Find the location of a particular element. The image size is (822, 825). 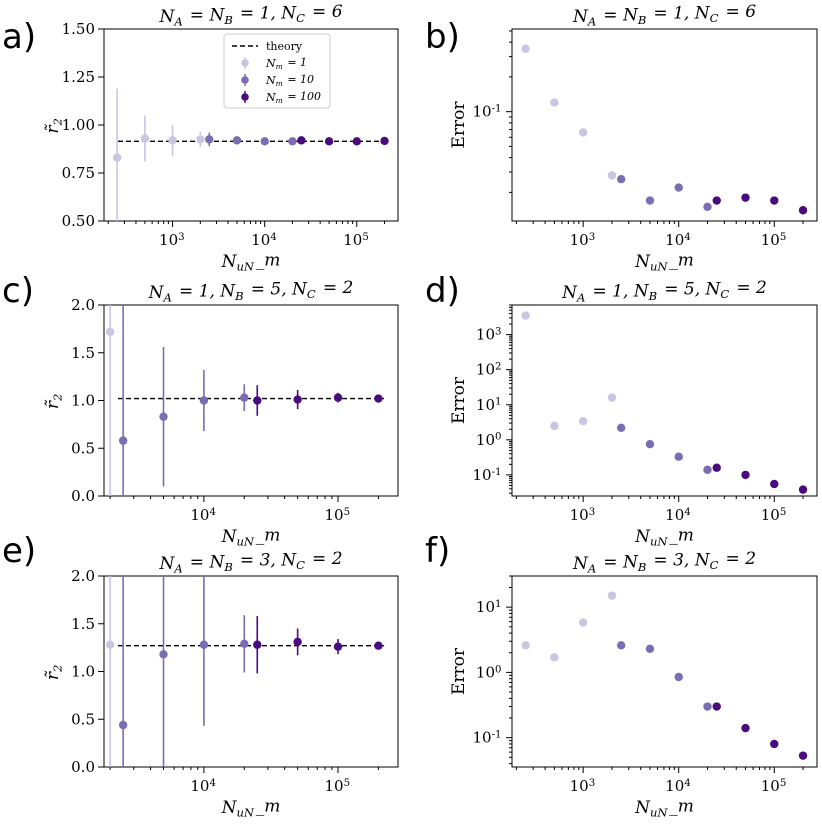

y-tick-label: 2.0 is located at coordinates (83, 305).